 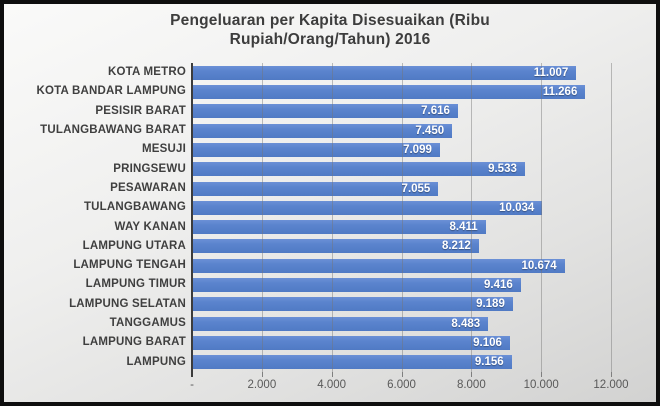 What do you see at coordinates (192, 220) in the screenshot?
I see `y-axis-line` at bounding box center [192, 220].